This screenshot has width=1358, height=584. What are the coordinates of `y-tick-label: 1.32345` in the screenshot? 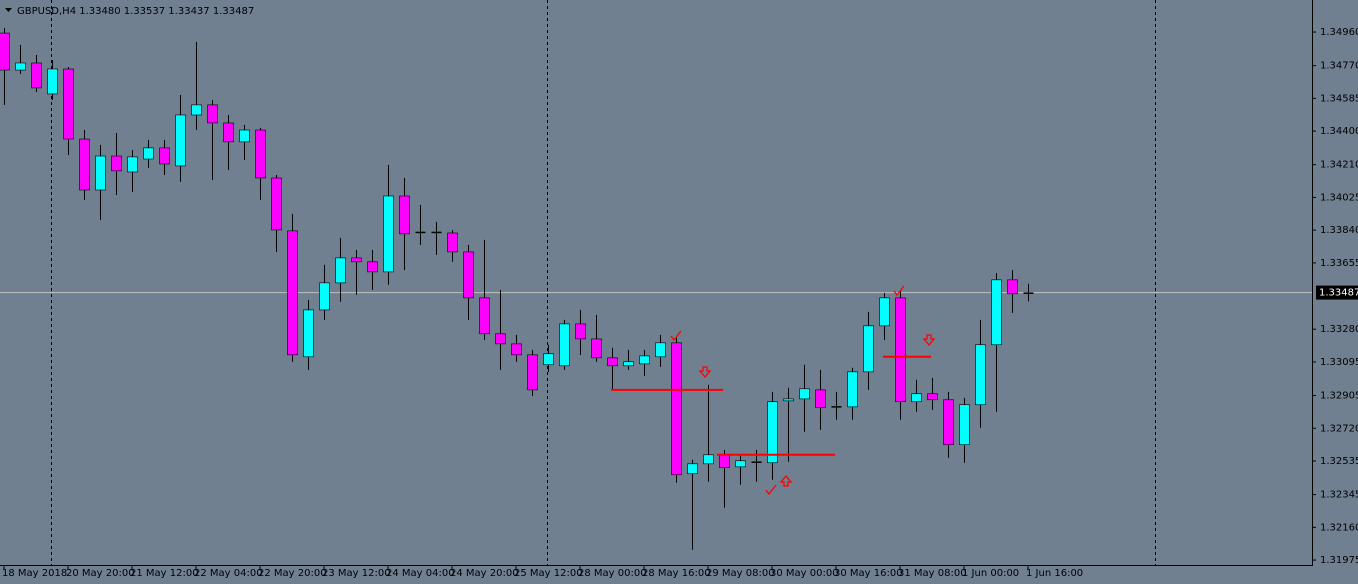 It's located at (1339, 495).